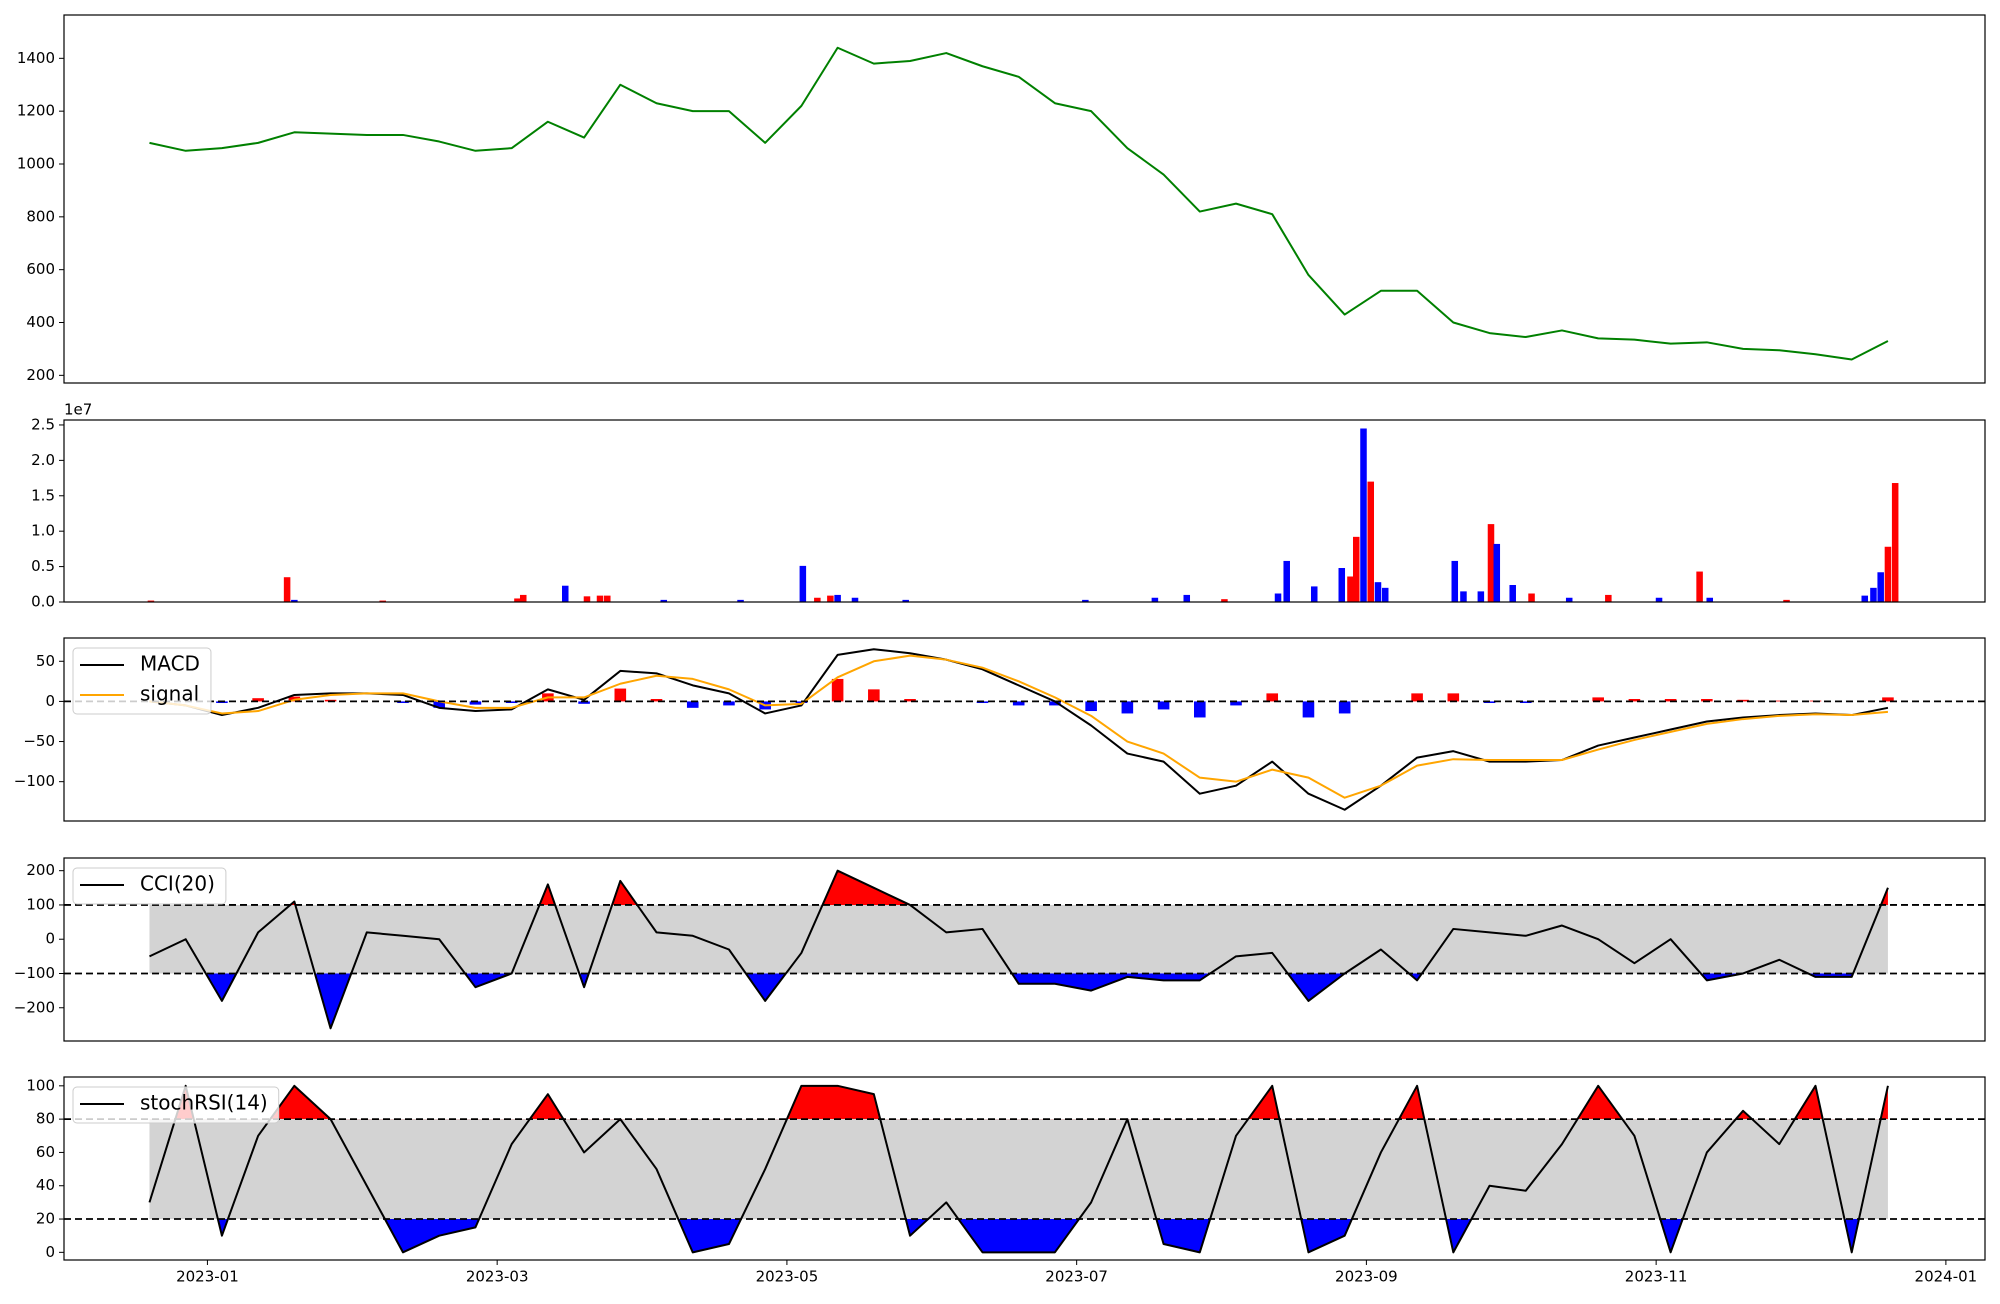  I want to click on y-tick-label: 1400, so click(36, 58).